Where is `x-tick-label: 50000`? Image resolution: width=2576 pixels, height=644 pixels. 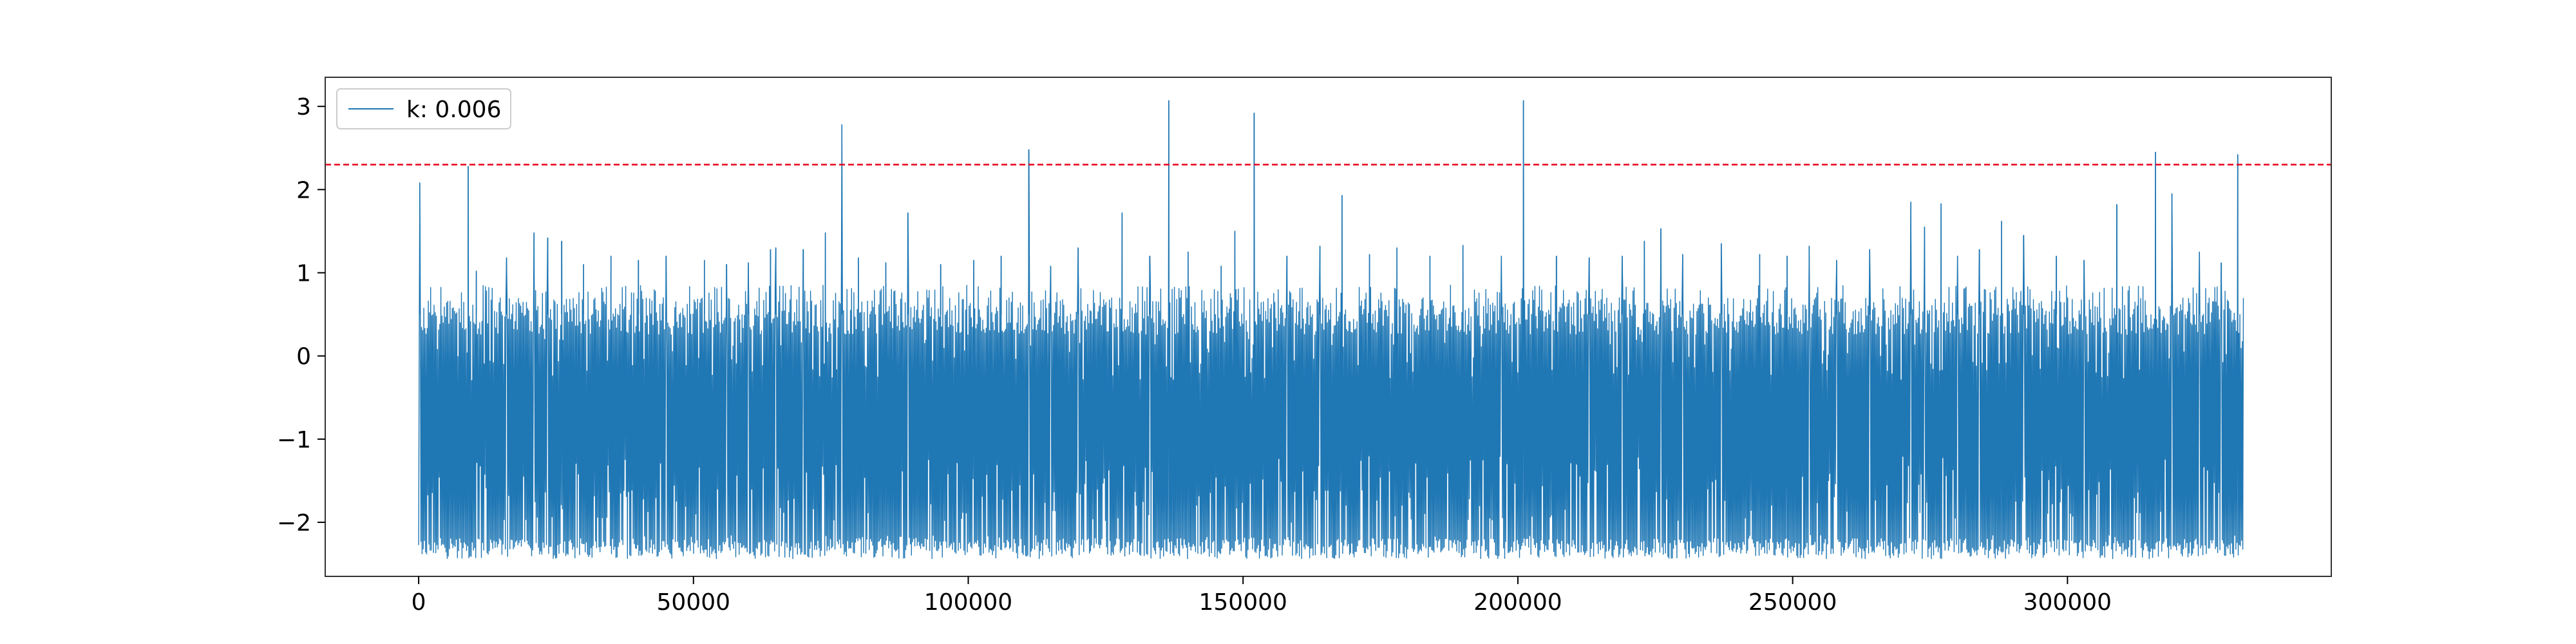 x-tick-label: 50000 is located at coordinates (694, 603).